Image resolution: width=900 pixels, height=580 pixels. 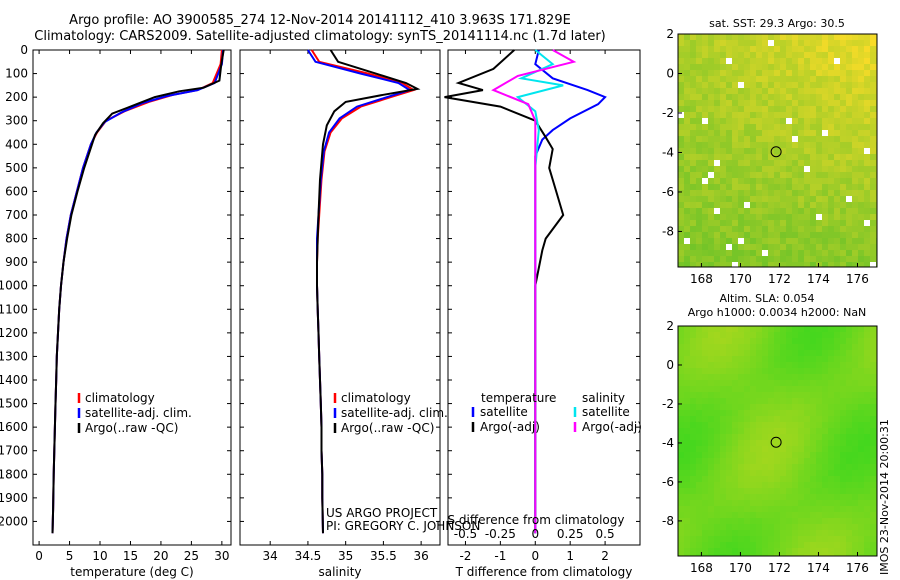 I want to click on map-x-tick-label: 176, so click(x=857, y=279).